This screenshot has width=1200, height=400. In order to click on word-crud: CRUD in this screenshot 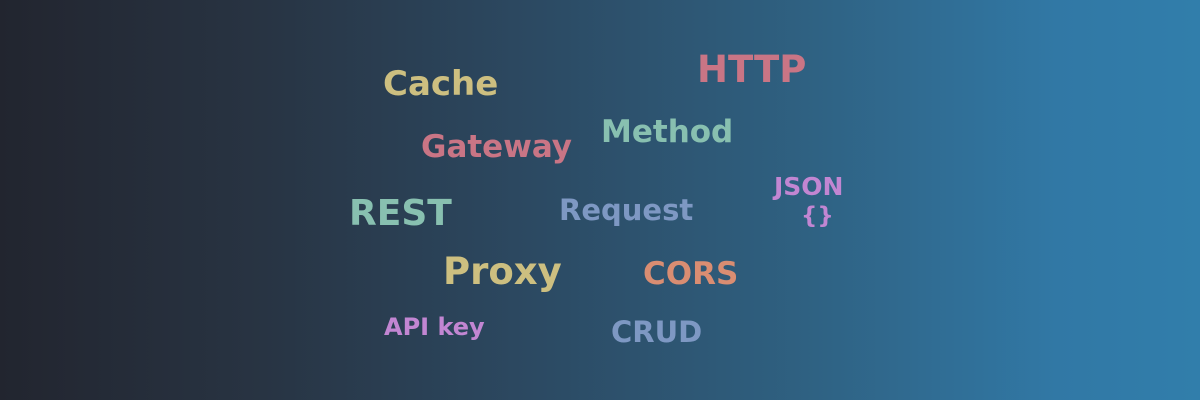, I will do `click(657, 332)`.